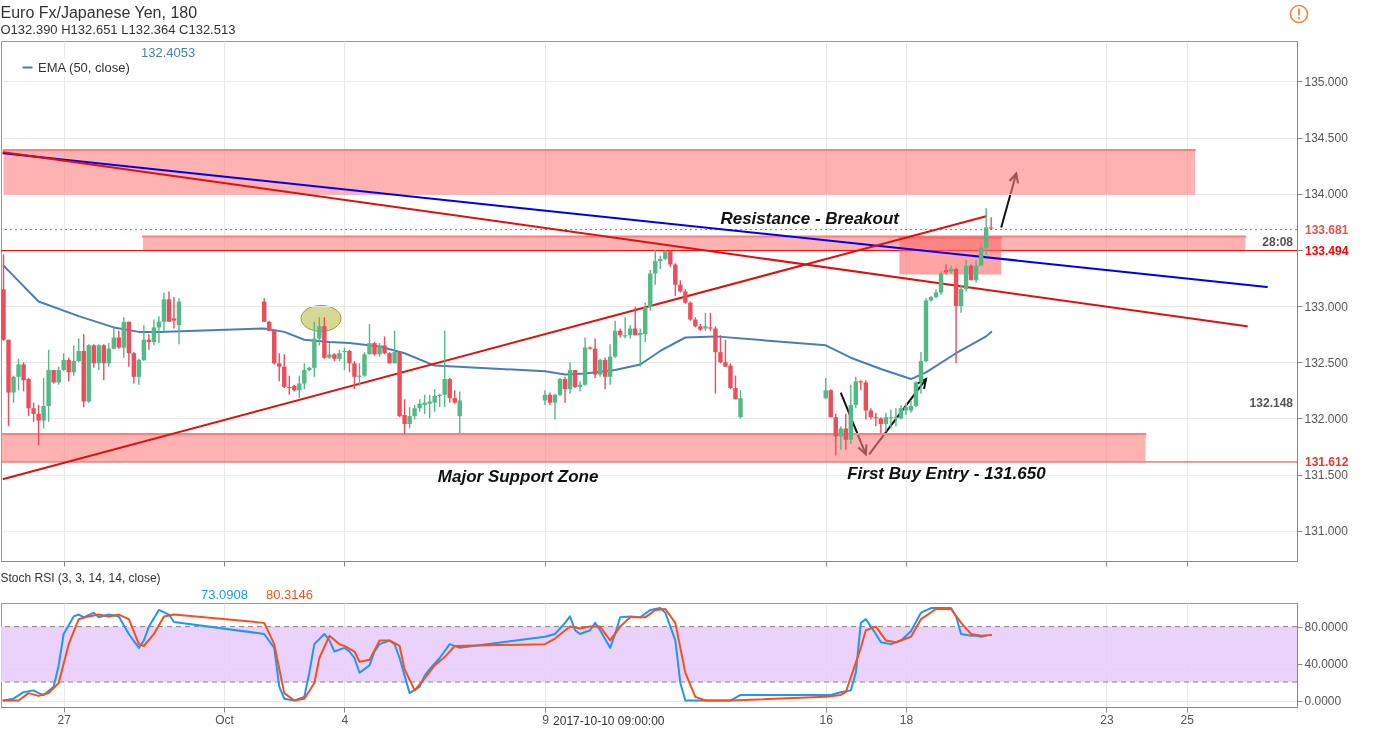 Image resolution: width=1379 pixels, height=740 pixels. What do you see at coordinates (84, 67) in the screenshot?
I see `legend-label: EMA (50, close)` at bounding box center [84, 67].